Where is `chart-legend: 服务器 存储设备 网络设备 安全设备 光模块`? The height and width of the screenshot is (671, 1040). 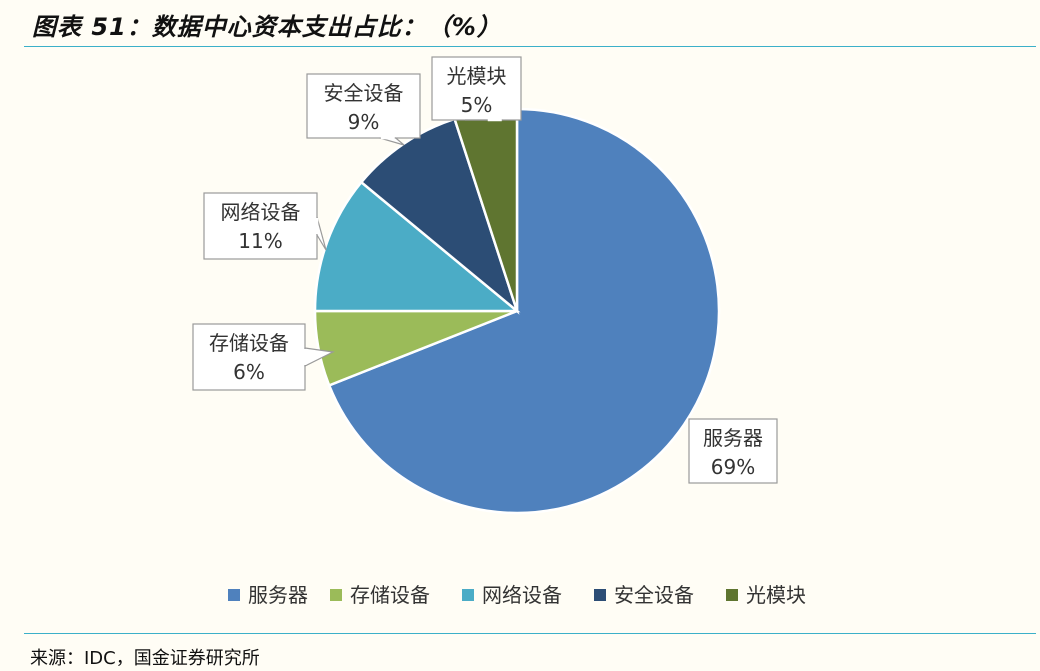 chart-legend: 服务器 存储设备 网络设备 安全设备 光模块 is located at coordinates (517, 595).